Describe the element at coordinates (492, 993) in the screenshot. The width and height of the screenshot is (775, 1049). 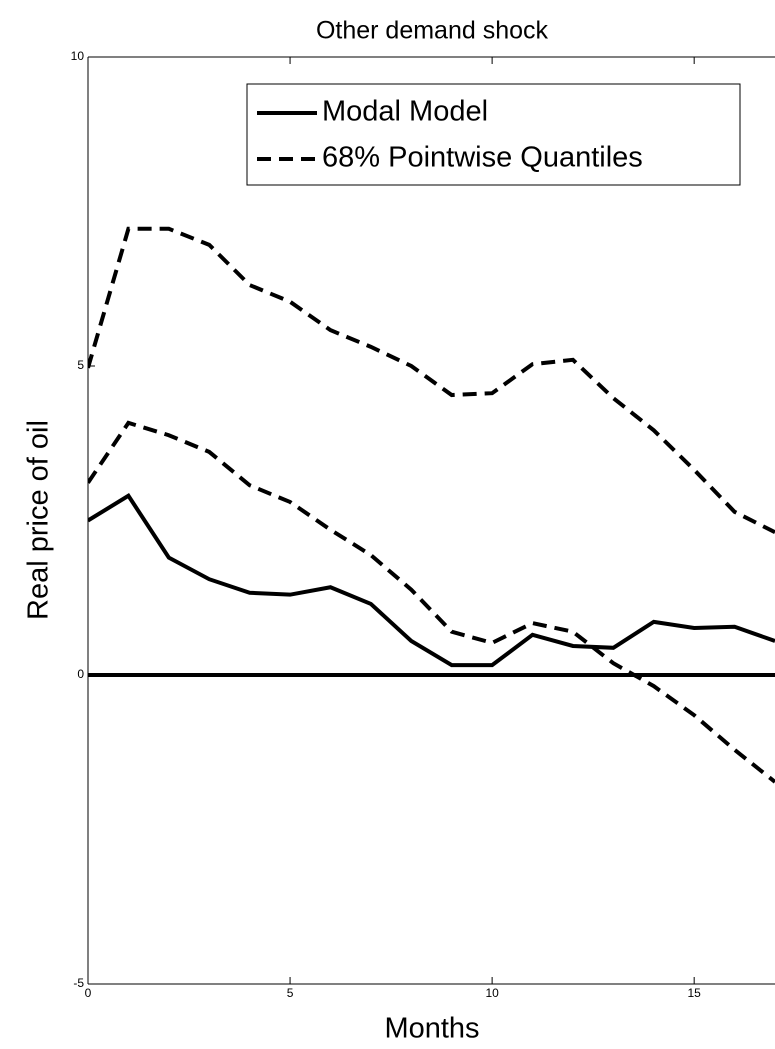
I see `x-tick-label: 10` at that location.